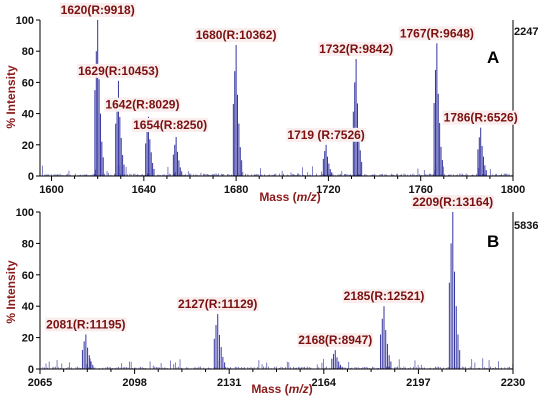 The height and width of the screenshot is (404, 550). Describe the element at coordinates (526, 32) in the screenshot. I see `spectrum-a-max-intensity: 2247` at that location.